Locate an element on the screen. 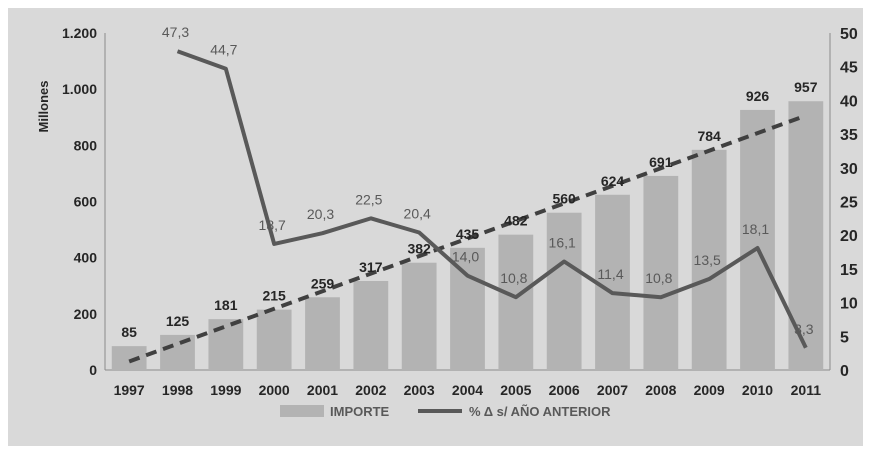  x-tick-label: 2004 is located at coordinates (467, 390).